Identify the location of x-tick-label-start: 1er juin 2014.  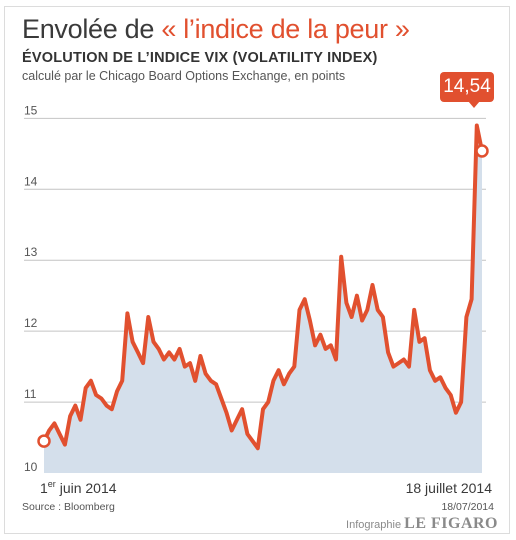
(78, 487).